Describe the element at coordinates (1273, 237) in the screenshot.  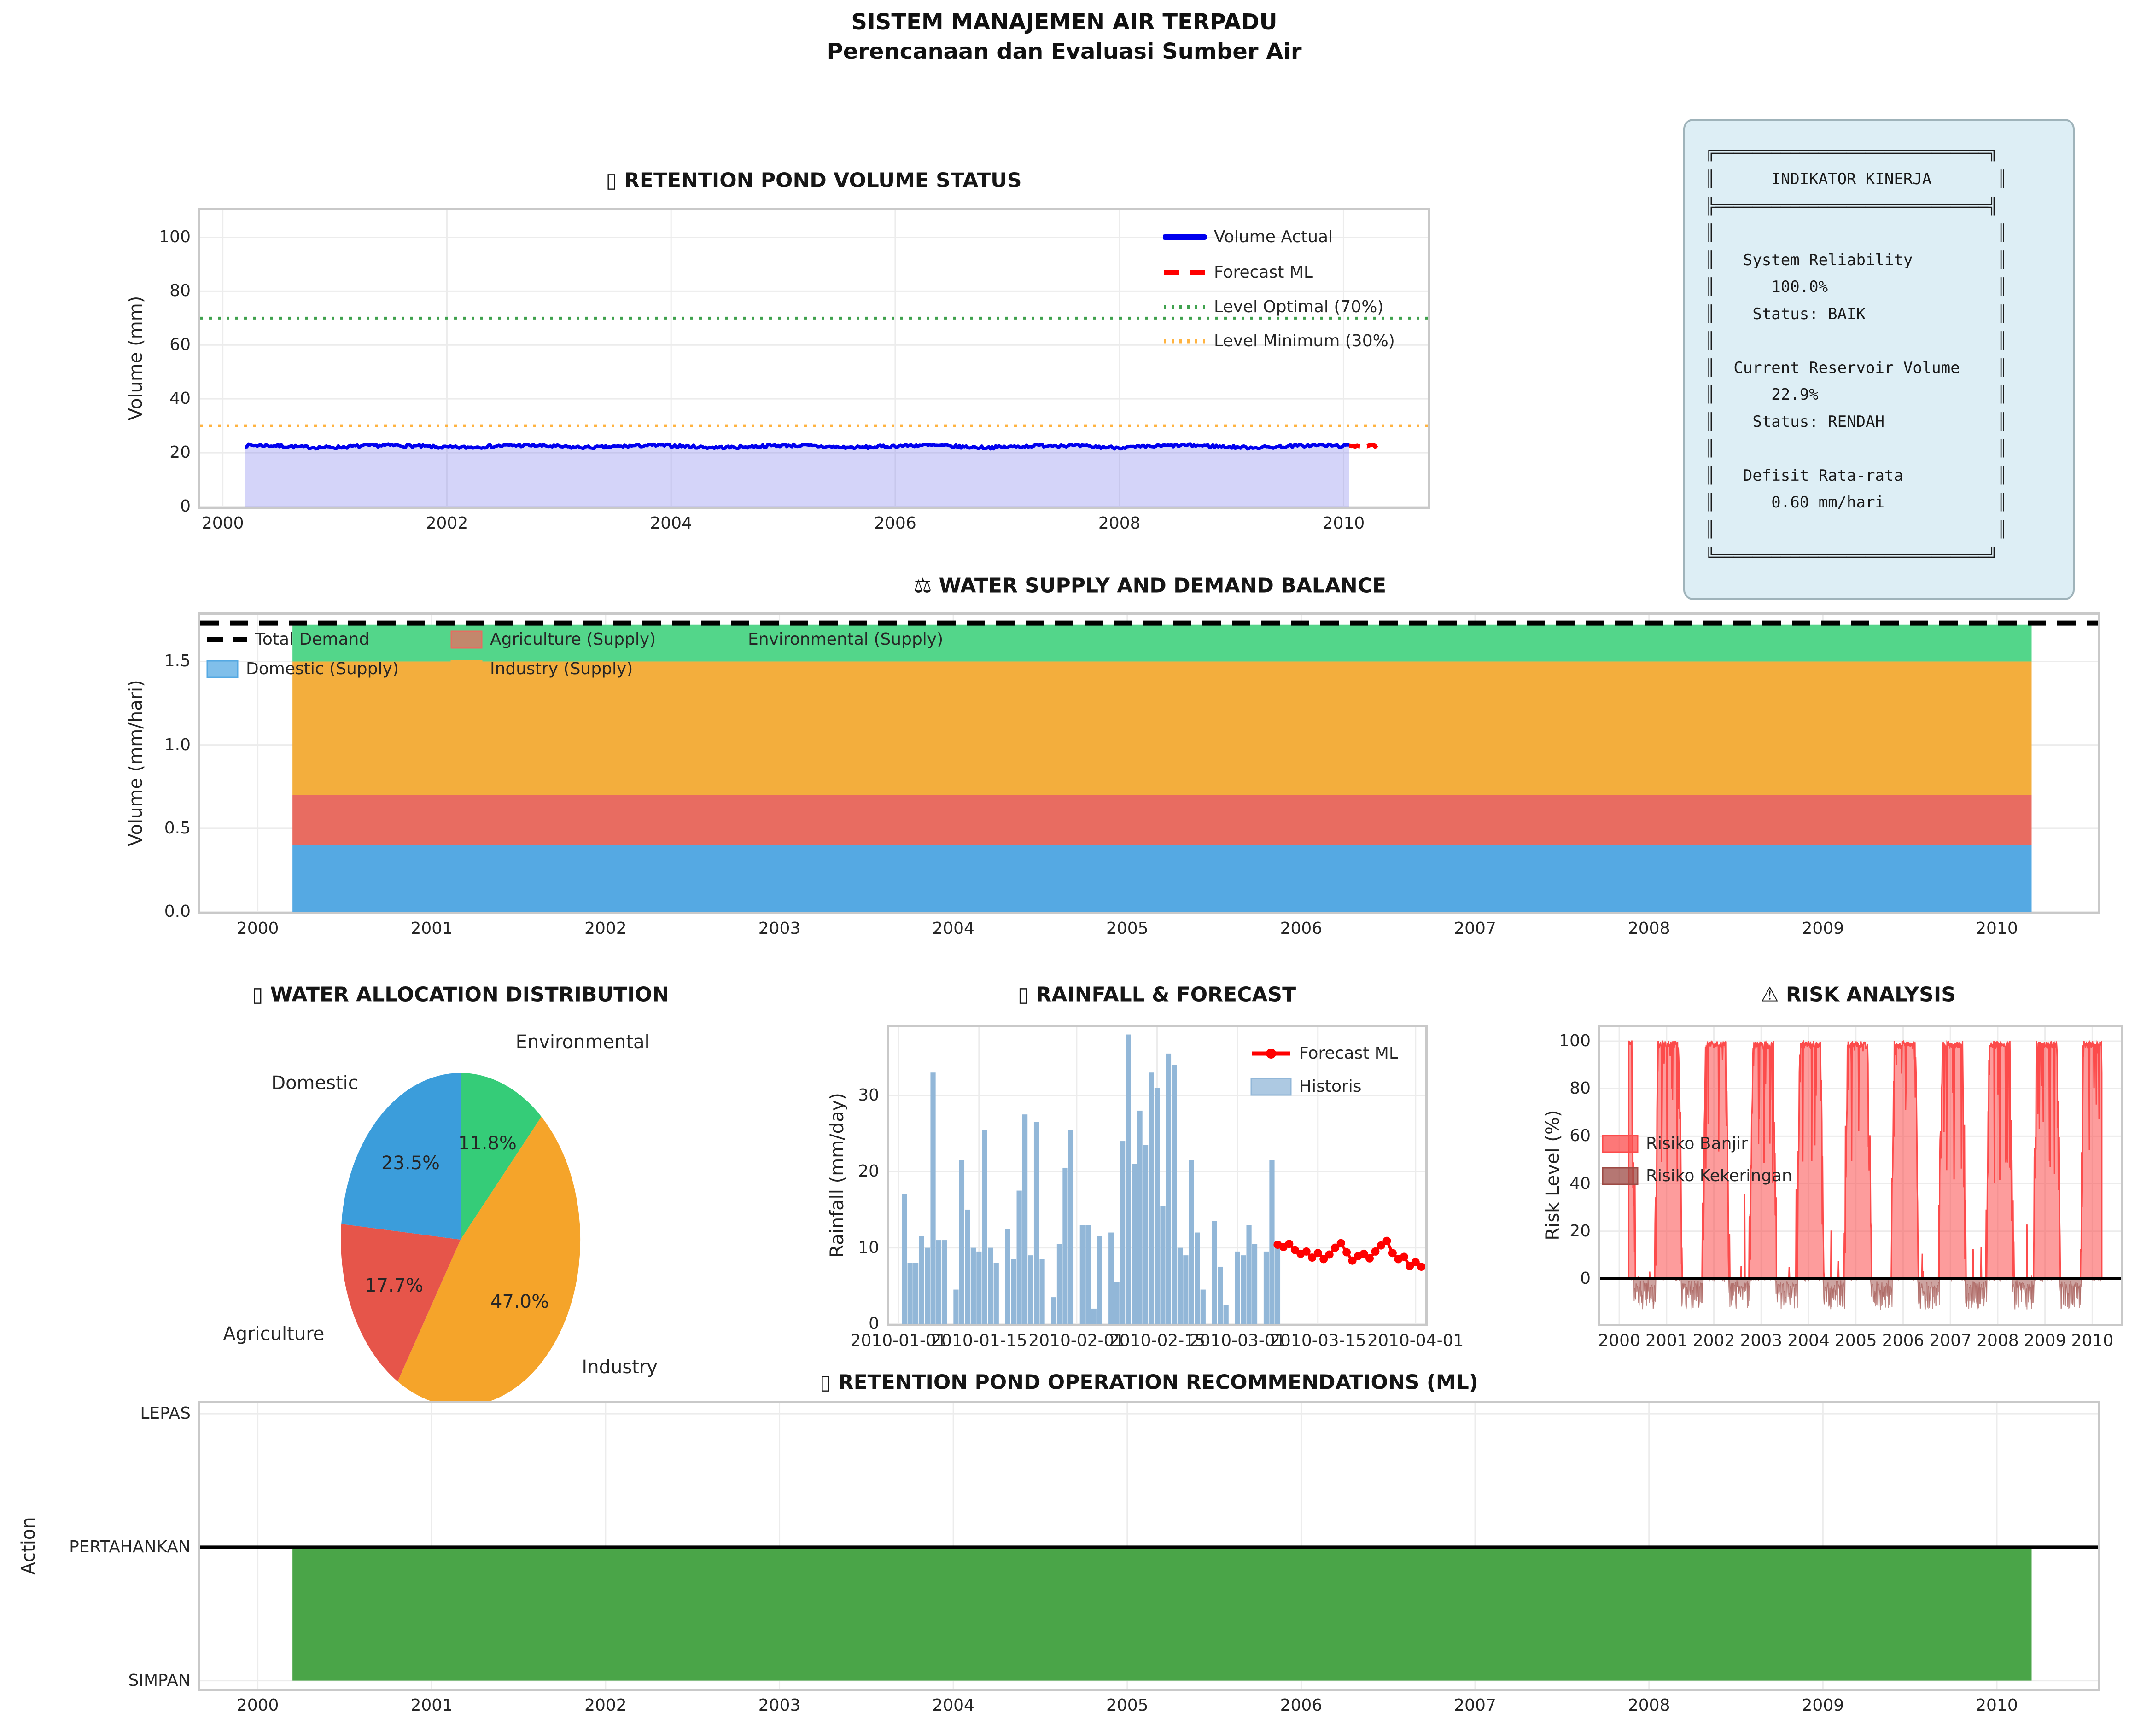
I see `legend-label: Volume Actual` at that location.